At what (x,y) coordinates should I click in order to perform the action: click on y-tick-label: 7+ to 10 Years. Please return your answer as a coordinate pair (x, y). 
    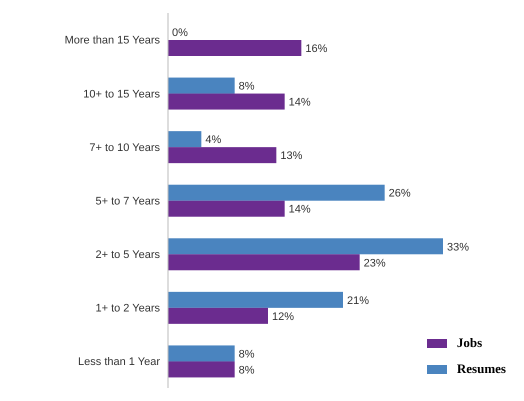
    Looking at the image, I should click on (124, 148).